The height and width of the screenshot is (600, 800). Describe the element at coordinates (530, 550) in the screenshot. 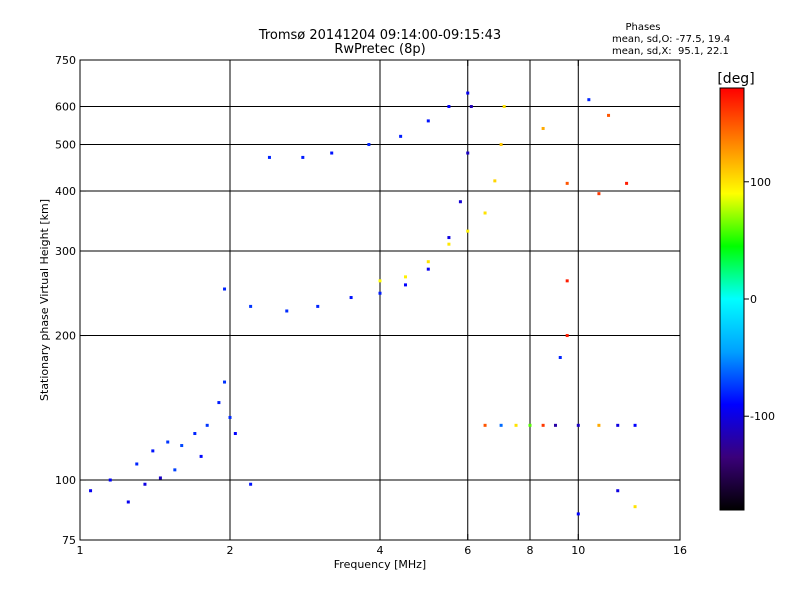

I see `x-tick-label: 8` at that location.